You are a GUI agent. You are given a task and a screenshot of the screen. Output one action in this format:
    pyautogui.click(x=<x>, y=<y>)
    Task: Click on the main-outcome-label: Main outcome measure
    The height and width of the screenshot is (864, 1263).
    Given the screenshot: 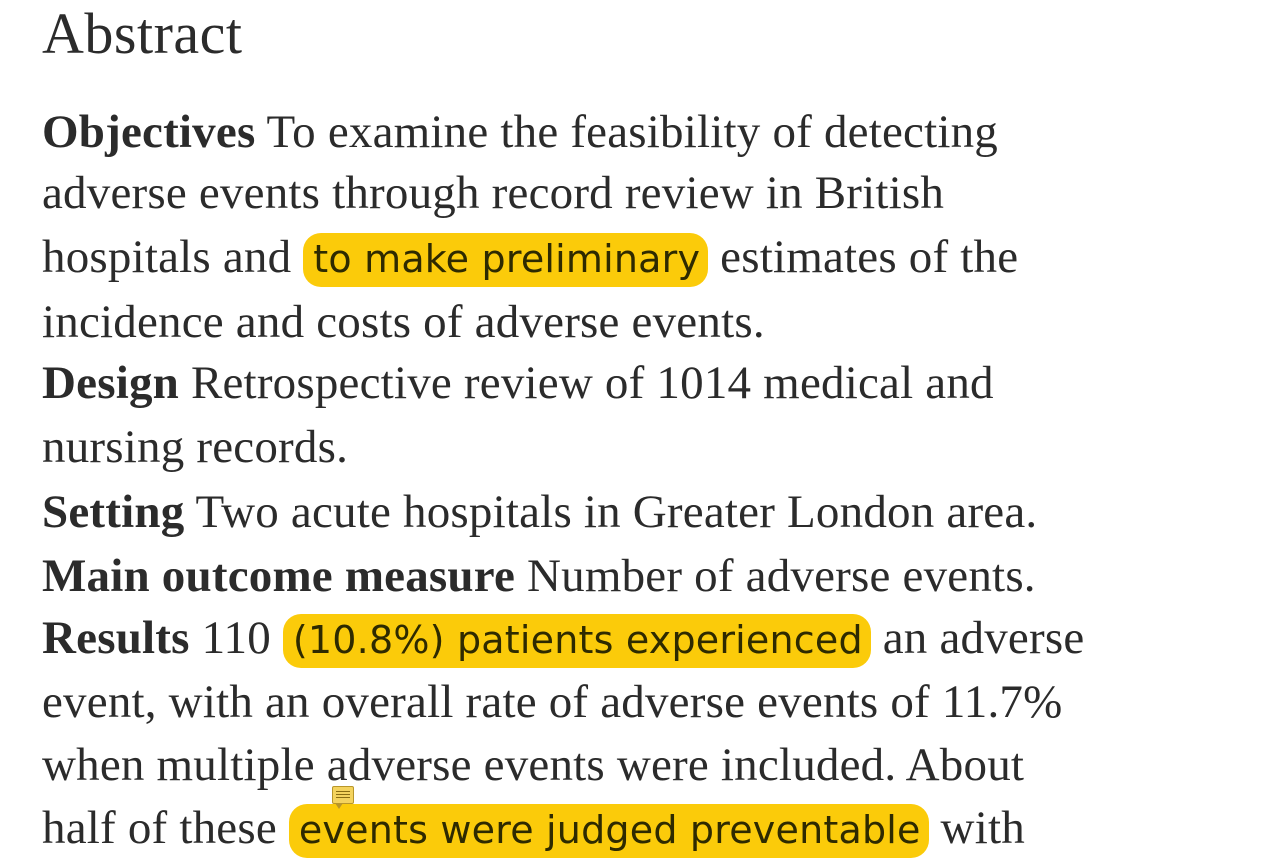 What is the action you would take?
    pyautogui.click(x=279, y=576)
    